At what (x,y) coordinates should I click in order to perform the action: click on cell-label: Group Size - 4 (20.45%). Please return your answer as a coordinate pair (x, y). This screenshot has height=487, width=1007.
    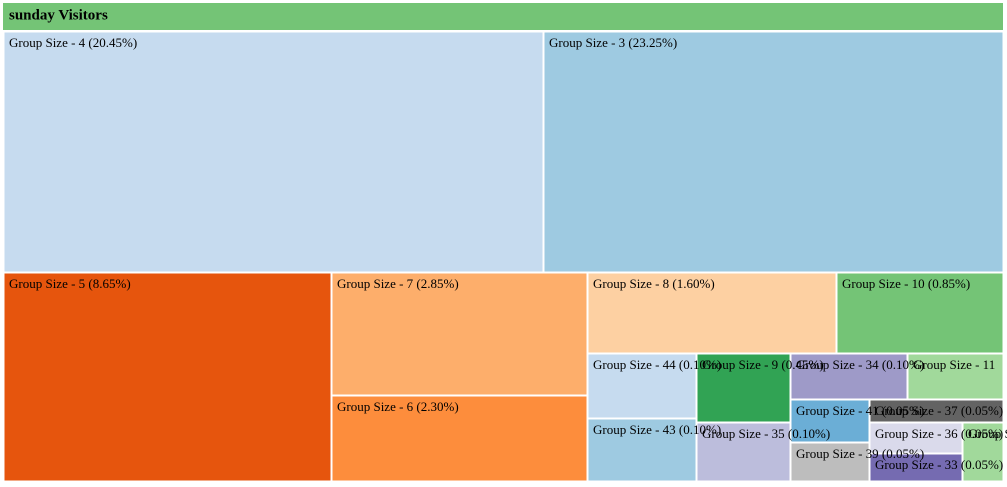
    Looking at the image, I should click on (73, 42).